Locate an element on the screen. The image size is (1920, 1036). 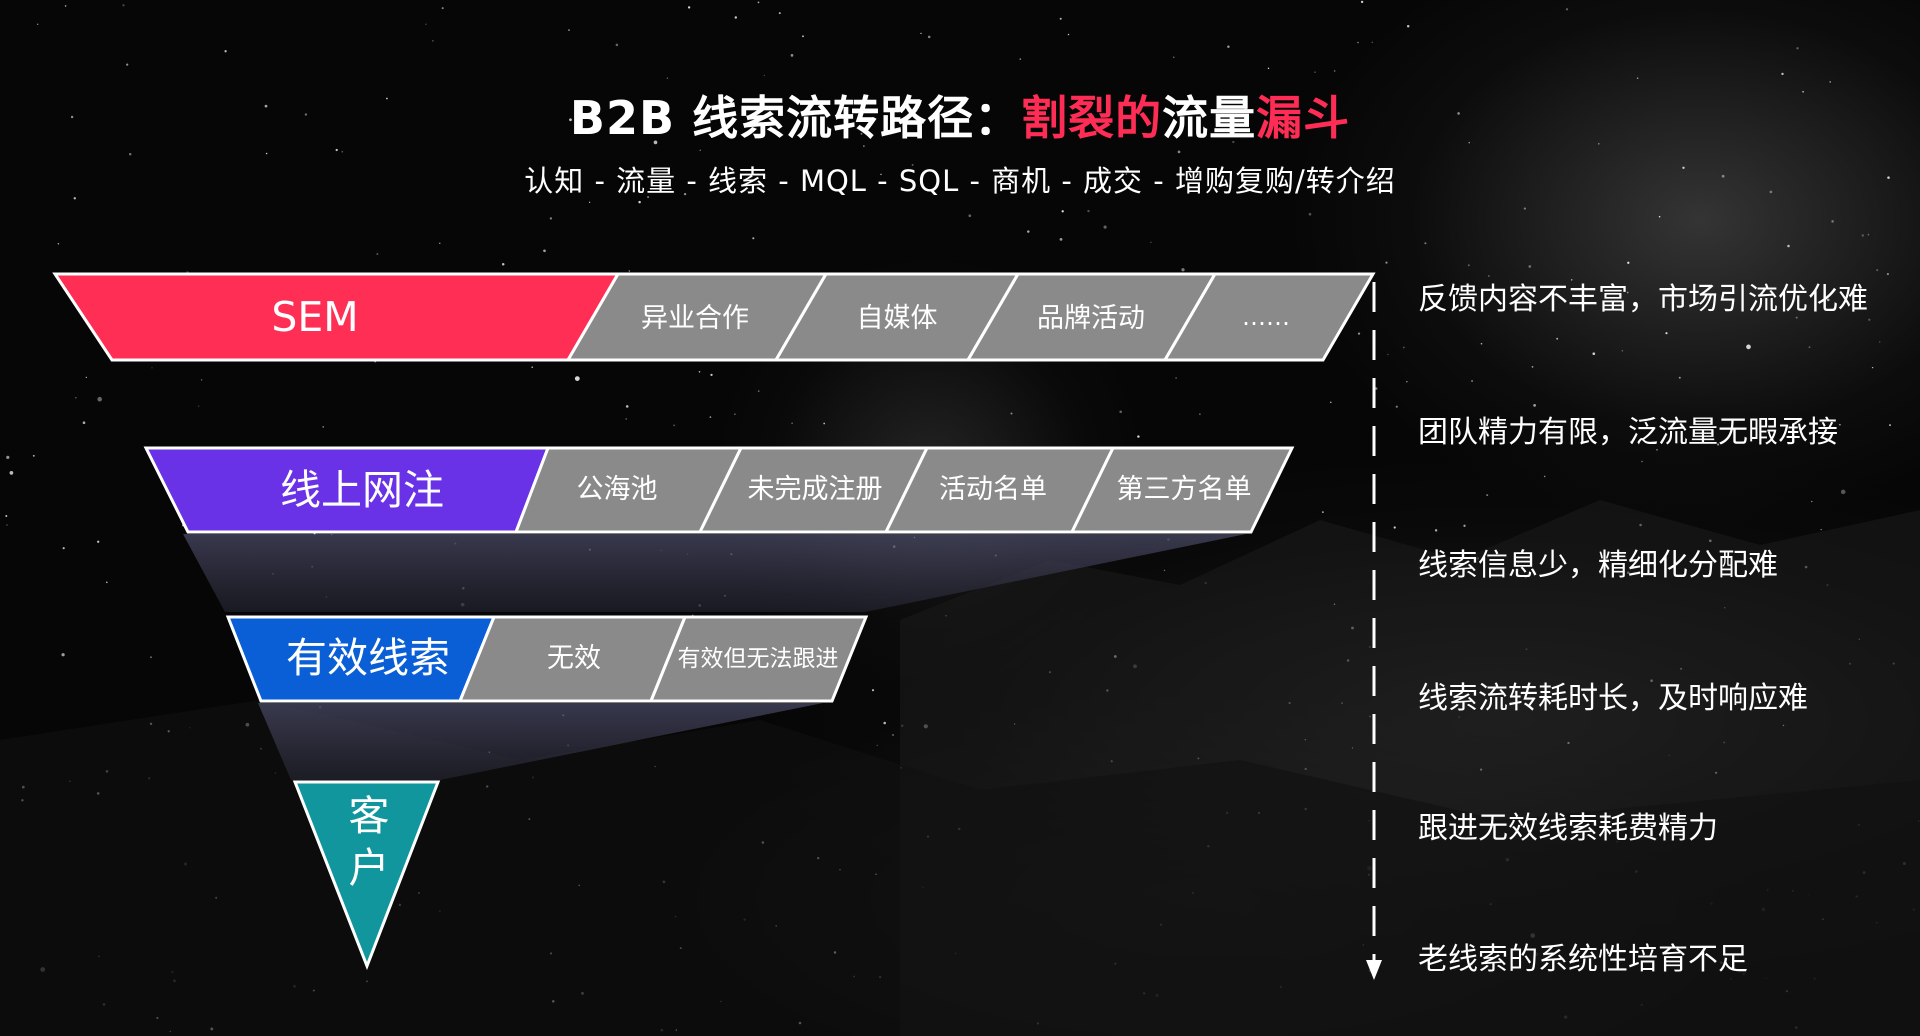
valid-leads-stage-label: 有效线索 is located at coordinates (368, 658).